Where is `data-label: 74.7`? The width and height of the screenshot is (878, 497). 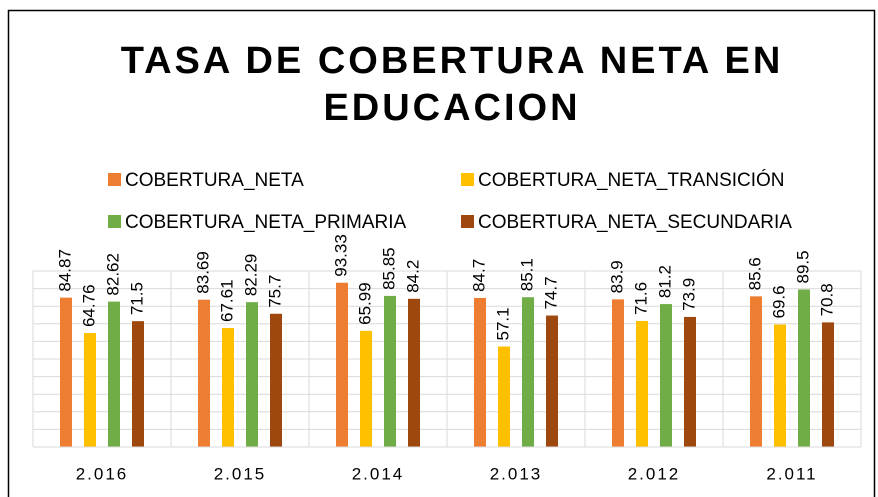 data-label: 74.7 is located at coordinates (550, 292).